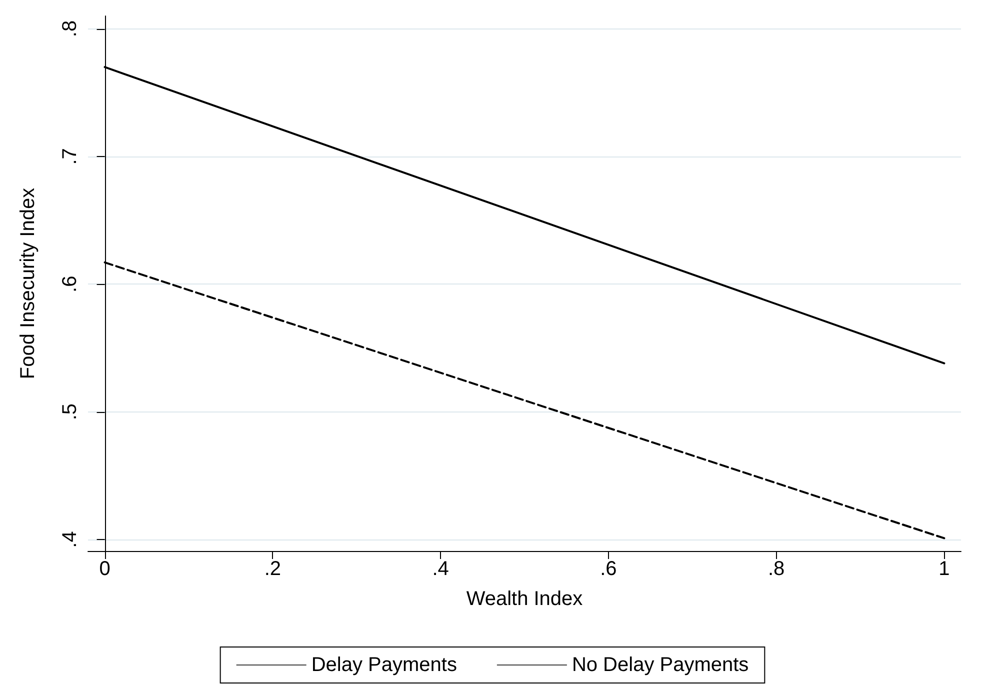  Describe the element at coordinates (440, 569) in the screenshot. I see `x-tick-label: .4` at that location.